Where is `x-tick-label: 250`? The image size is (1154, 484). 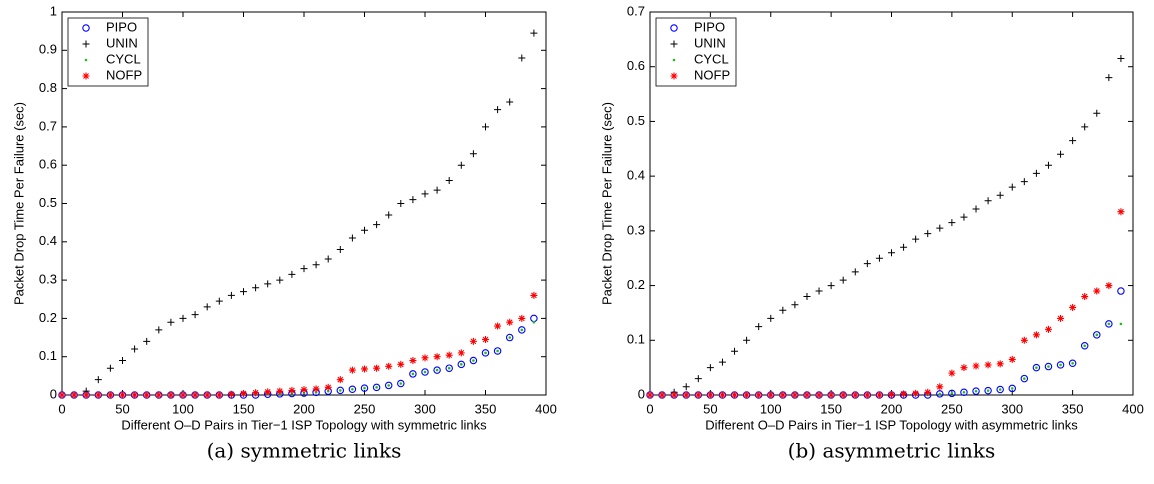 x-tick-label: 250 is located at coordinates (365, 408).